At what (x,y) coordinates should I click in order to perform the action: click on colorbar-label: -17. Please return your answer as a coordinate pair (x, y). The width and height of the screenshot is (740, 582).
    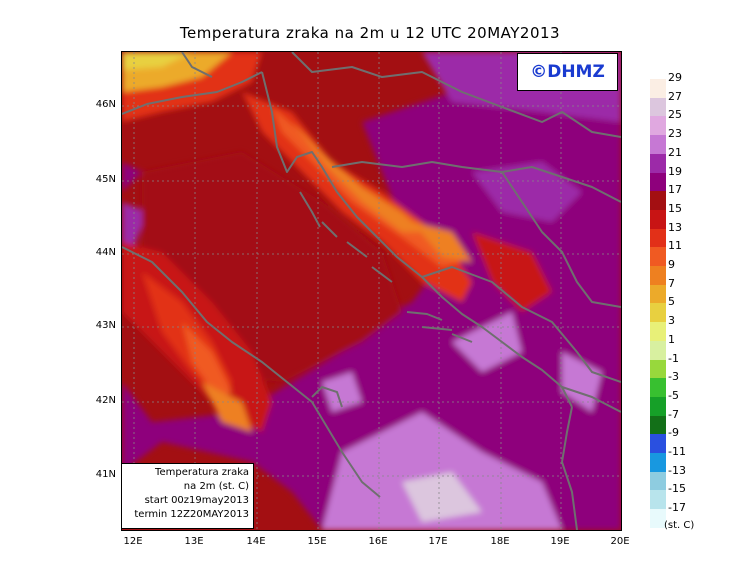
    Looking at the image, I should click on (677, 508).